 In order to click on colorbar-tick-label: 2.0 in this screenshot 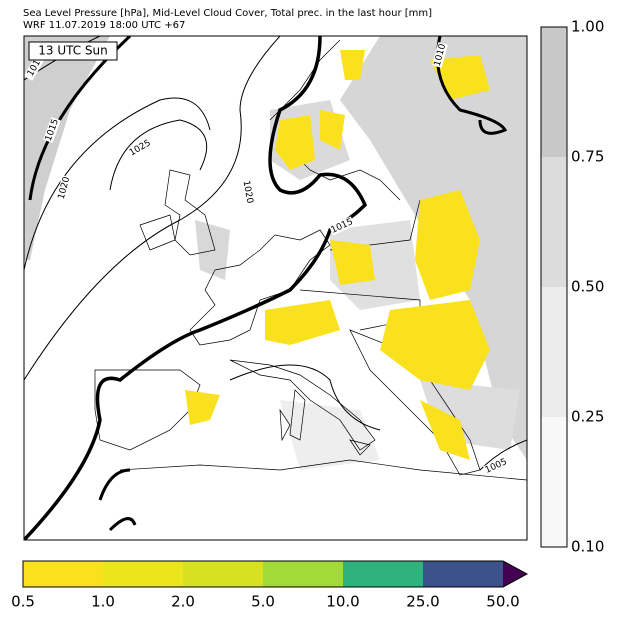, I will do `click(183, 602)`.